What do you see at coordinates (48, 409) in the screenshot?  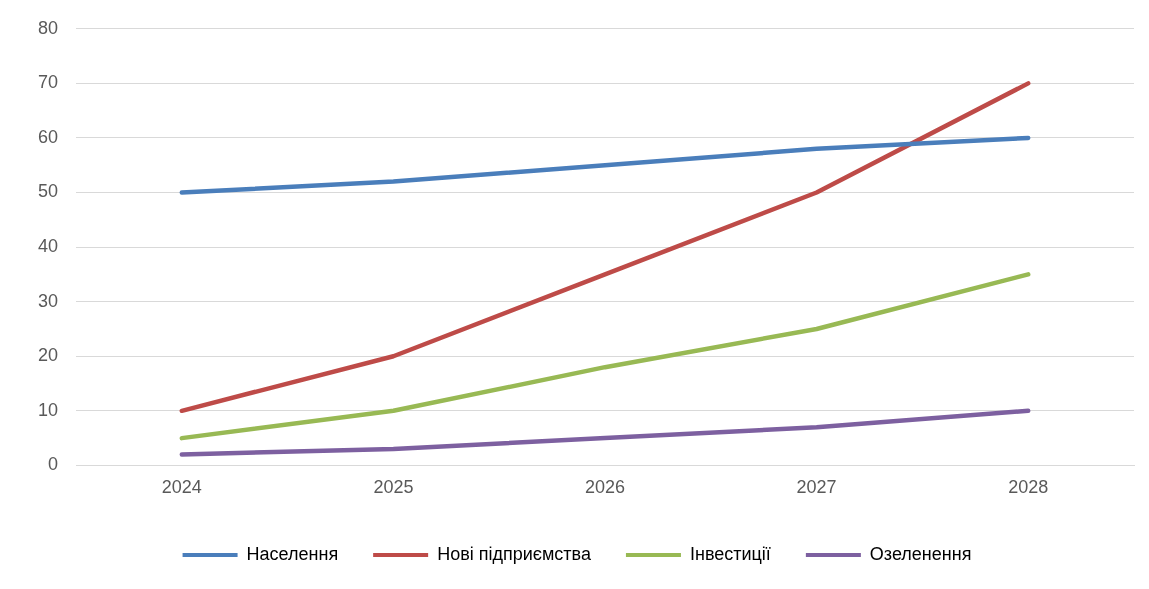 I see `y-tick-label: 10` at bounding box center [48, 409].